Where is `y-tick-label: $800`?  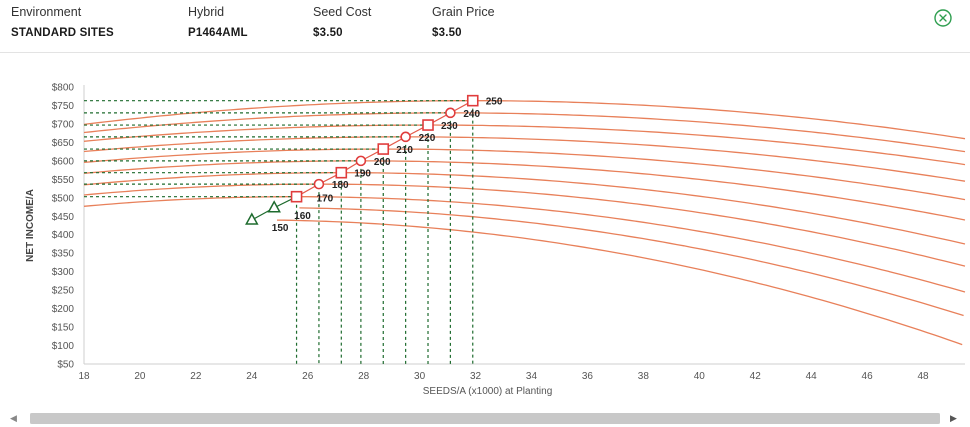 y-tick-label: $800 is located at coordinates (63, 88).